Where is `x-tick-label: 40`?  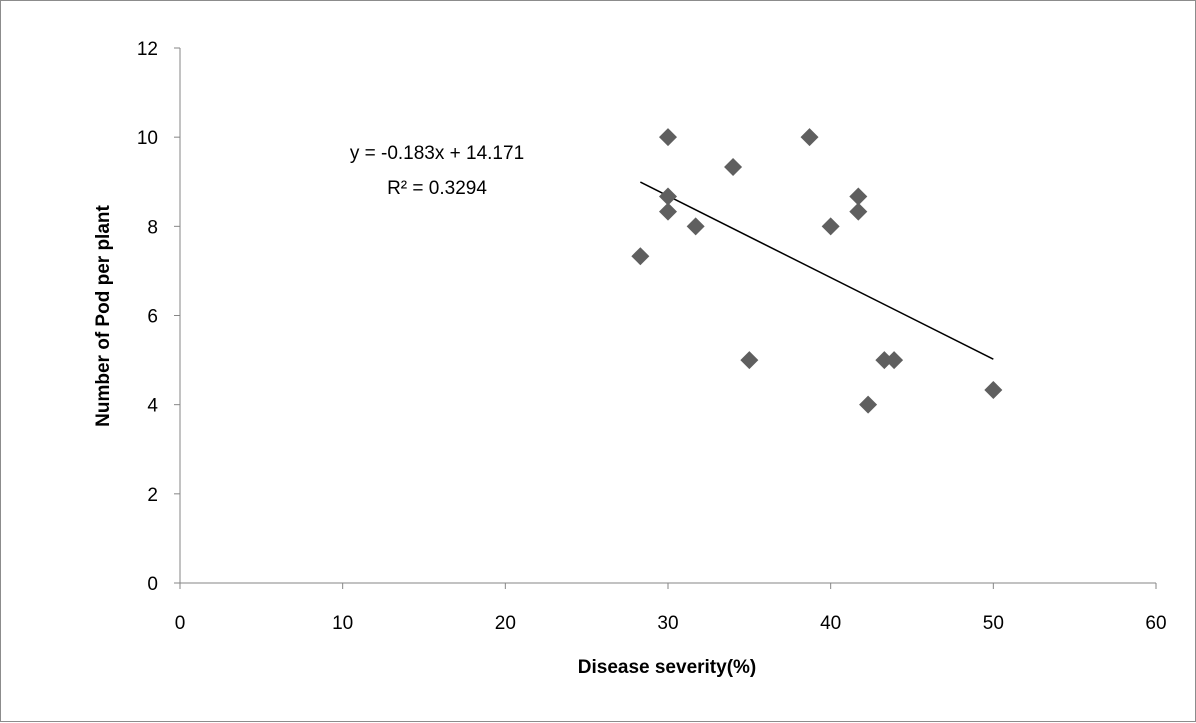
x-tick-label: 40 is located at coordinates (830, 623).